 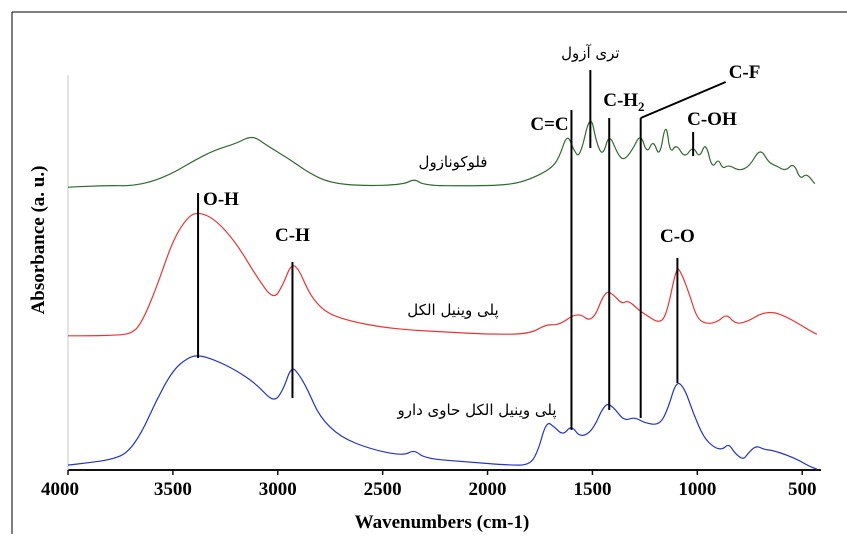 I want to click on x-tick-label: 1000, so click(x=697, y=489).